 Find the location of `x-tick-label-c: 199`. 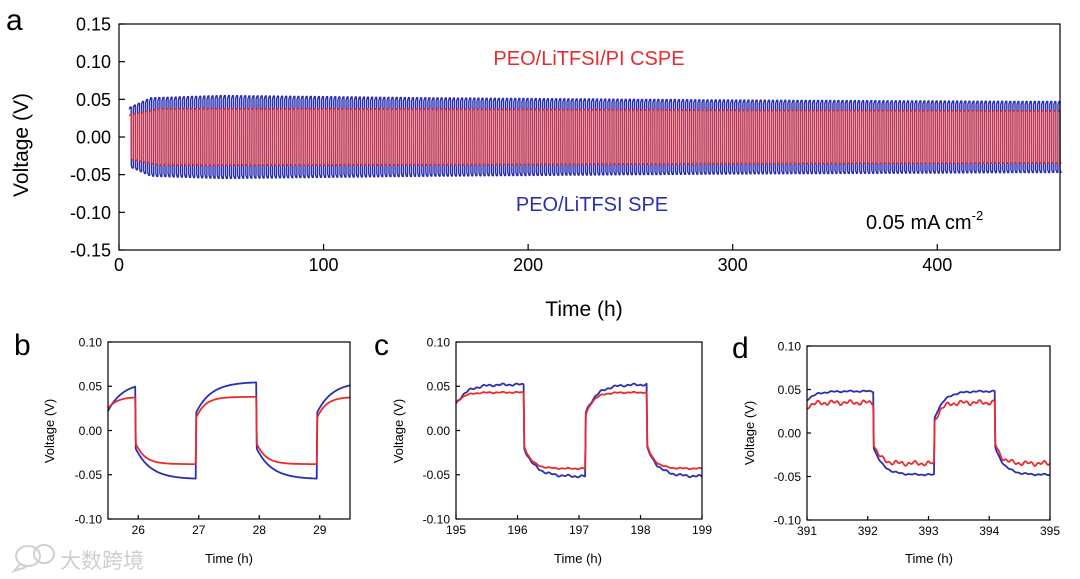

x-tick-label-c: 199 is located at coordinates (702, 530).